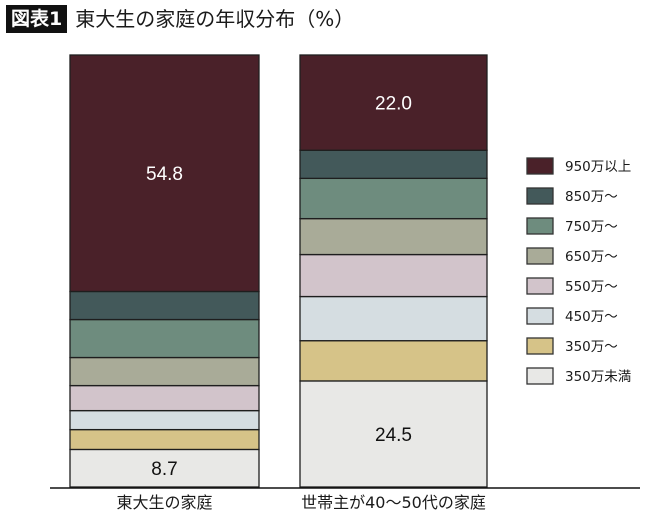  I want to click on legend-label: 950万以上, so click(598, 167).